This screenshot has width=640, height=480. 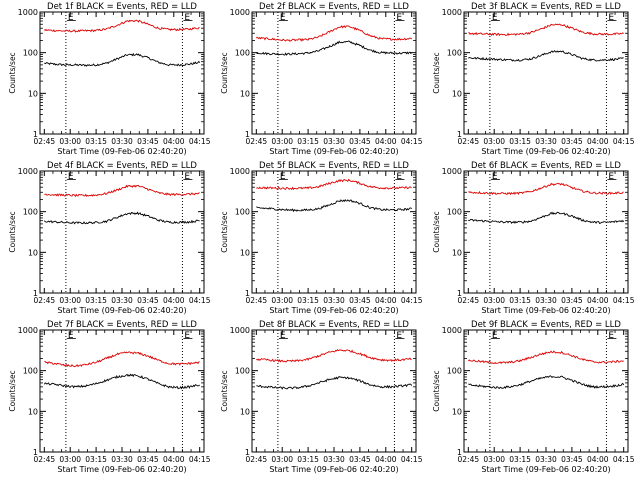 What do you see at coordinates (122, 7) in the screenshot?
I see `chart-title: Det 1f BLACK = Events, RED = LLD` at bounding box center [122, 7].